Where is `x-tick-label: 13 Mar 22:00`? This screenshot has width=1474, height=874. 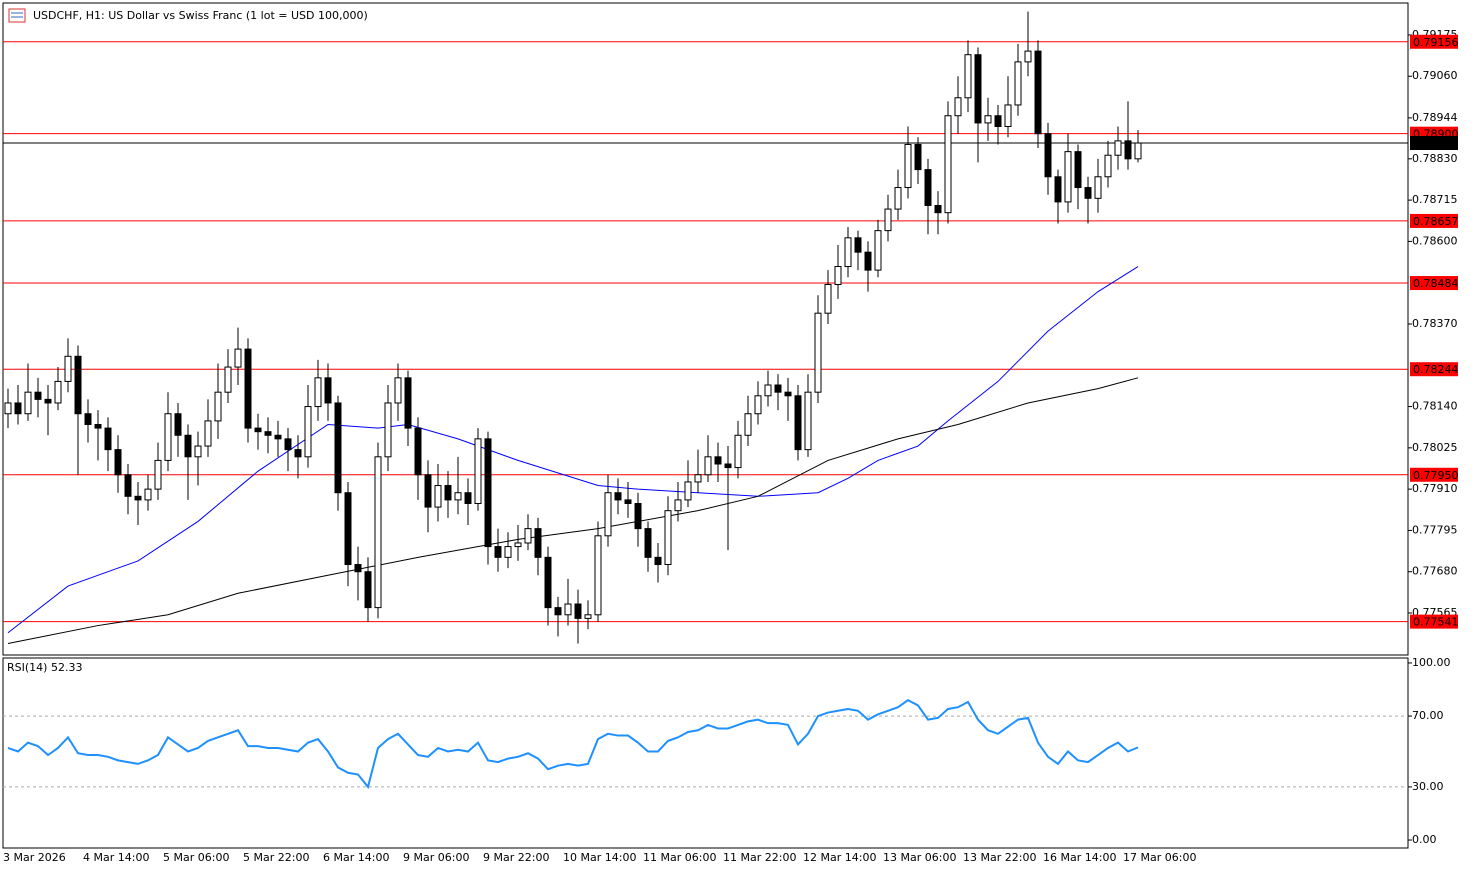 x-tick-label: 13 Mar 22:00 is located at coordinates (999, 857).